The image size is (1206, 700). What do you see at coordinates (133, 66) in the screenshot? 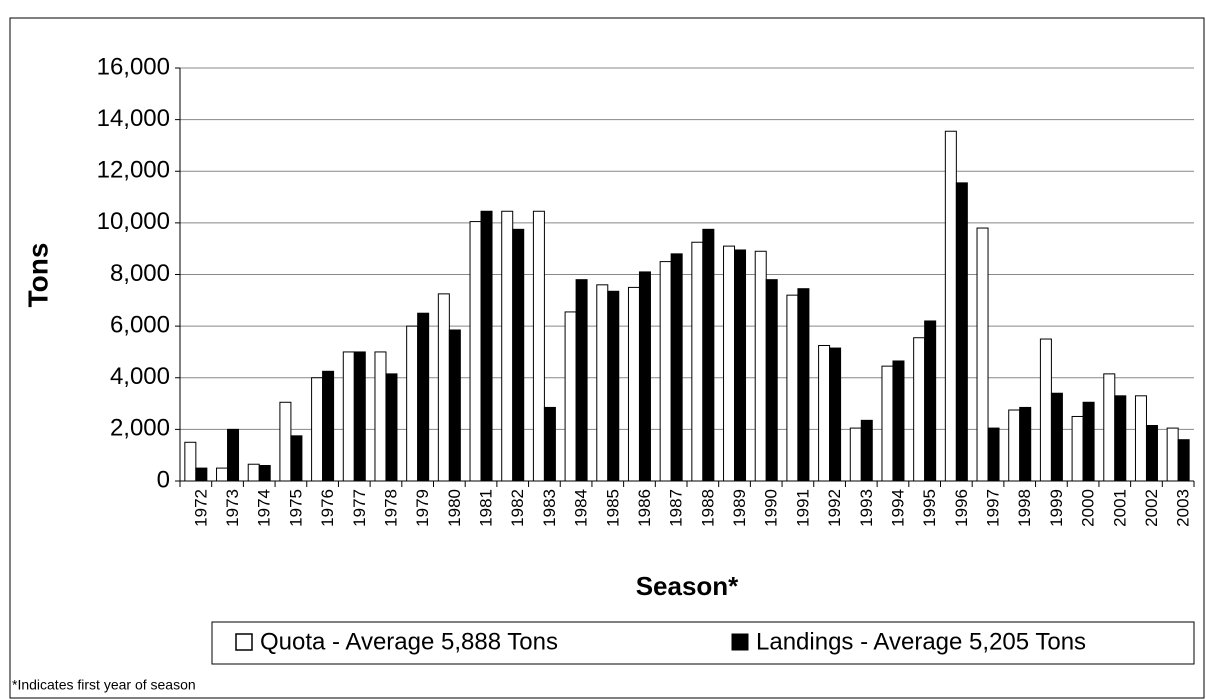
I see `y-tick-label: 16,000` at bounding box center [133, 66].